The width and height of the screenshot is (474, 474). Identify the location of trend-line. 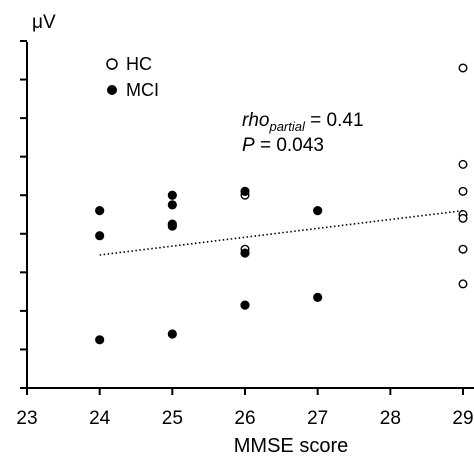
(281, 232).